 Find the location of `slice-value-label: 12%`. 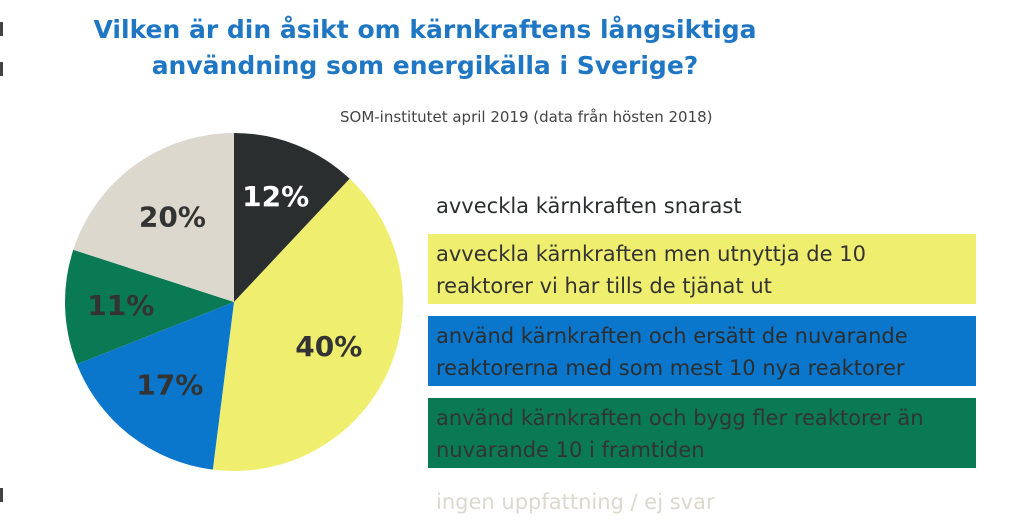

slice-value-label: 12% is located at coordinates (275, 196).